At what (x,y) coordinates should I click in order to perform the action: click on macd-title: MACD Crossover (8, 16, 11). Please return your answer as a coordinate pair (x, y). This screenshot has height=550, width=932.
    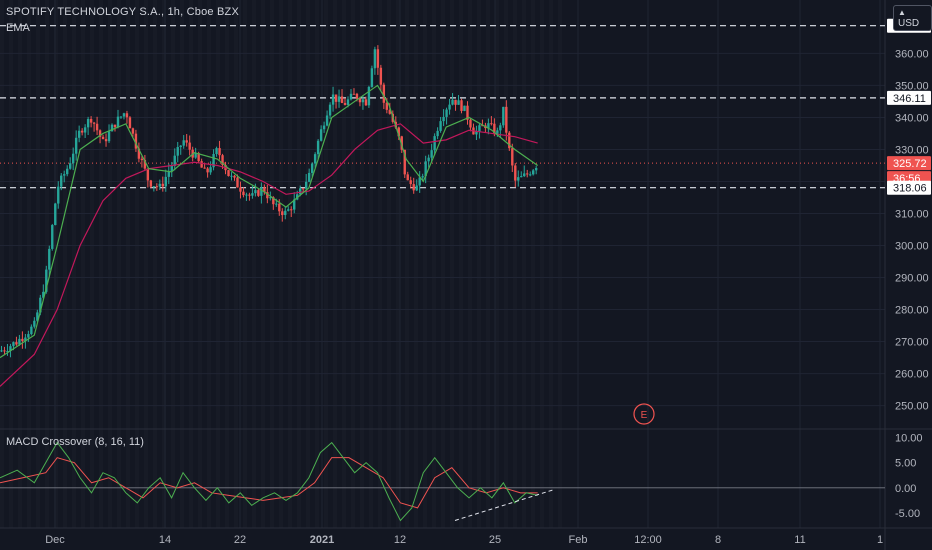
    Looking at the image, I should click on (75, 442).